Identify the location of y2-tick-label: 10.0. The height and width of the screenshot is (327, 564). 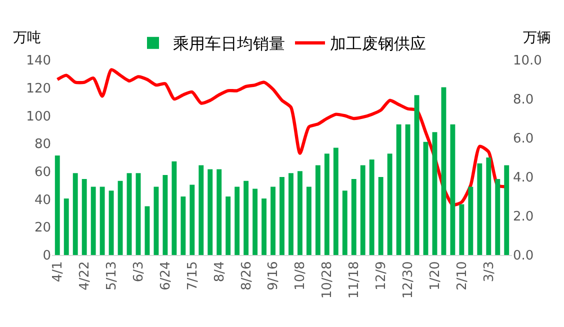
(527, 61).